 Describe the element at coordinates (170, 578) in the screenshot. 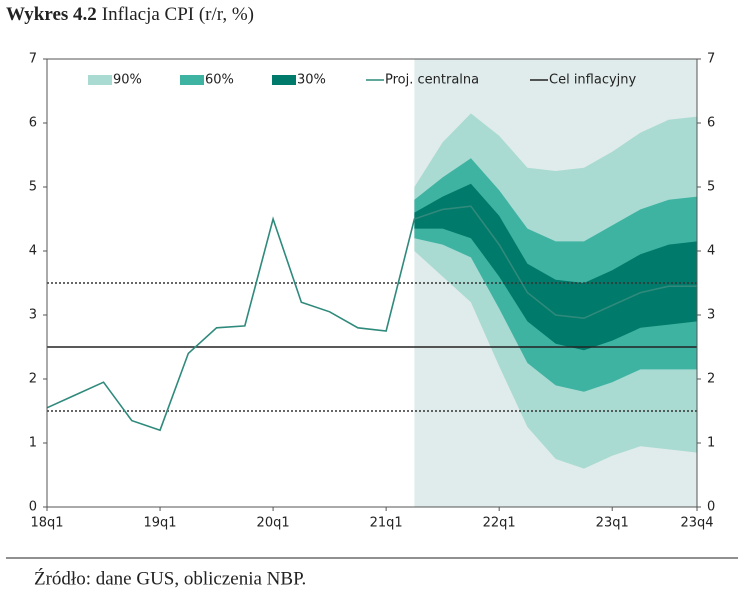

I see `source-note: Źródło: dane GUS, obliczenia NBP.` at that location.